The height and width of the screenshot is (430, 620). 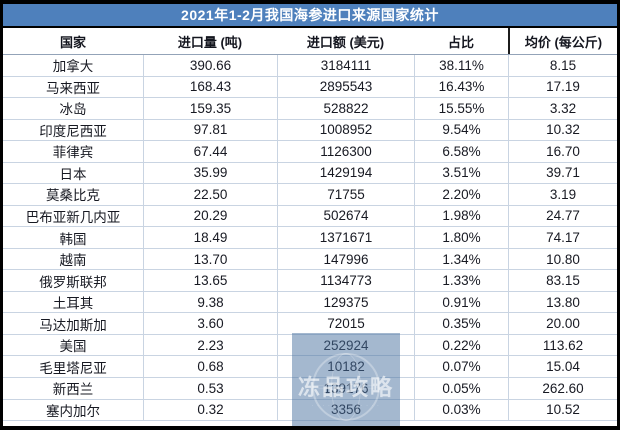 I want to click on cell-share: 0.05%, so click(x=461, y=388).